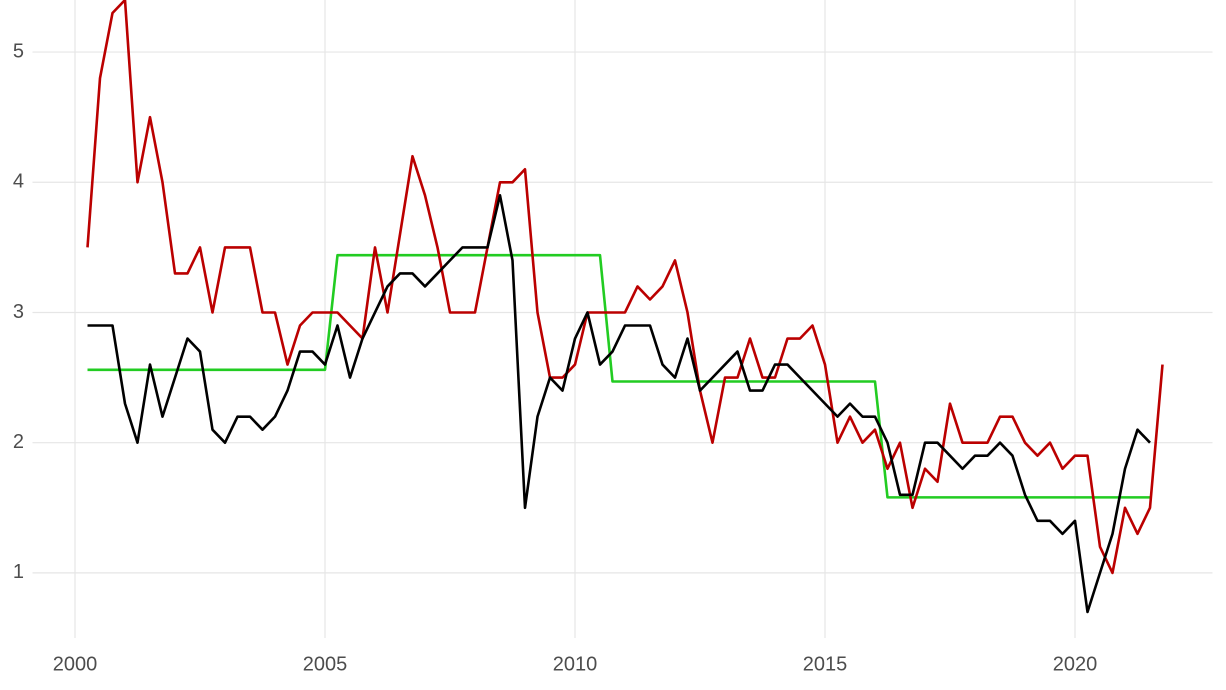 Image resolution: width=1226 pixels, height=690 pixels. What do you see at coordinates (825, 664) in the screenshot?
I see `x-tick-label: 2015` at bounding box center [825, 664].